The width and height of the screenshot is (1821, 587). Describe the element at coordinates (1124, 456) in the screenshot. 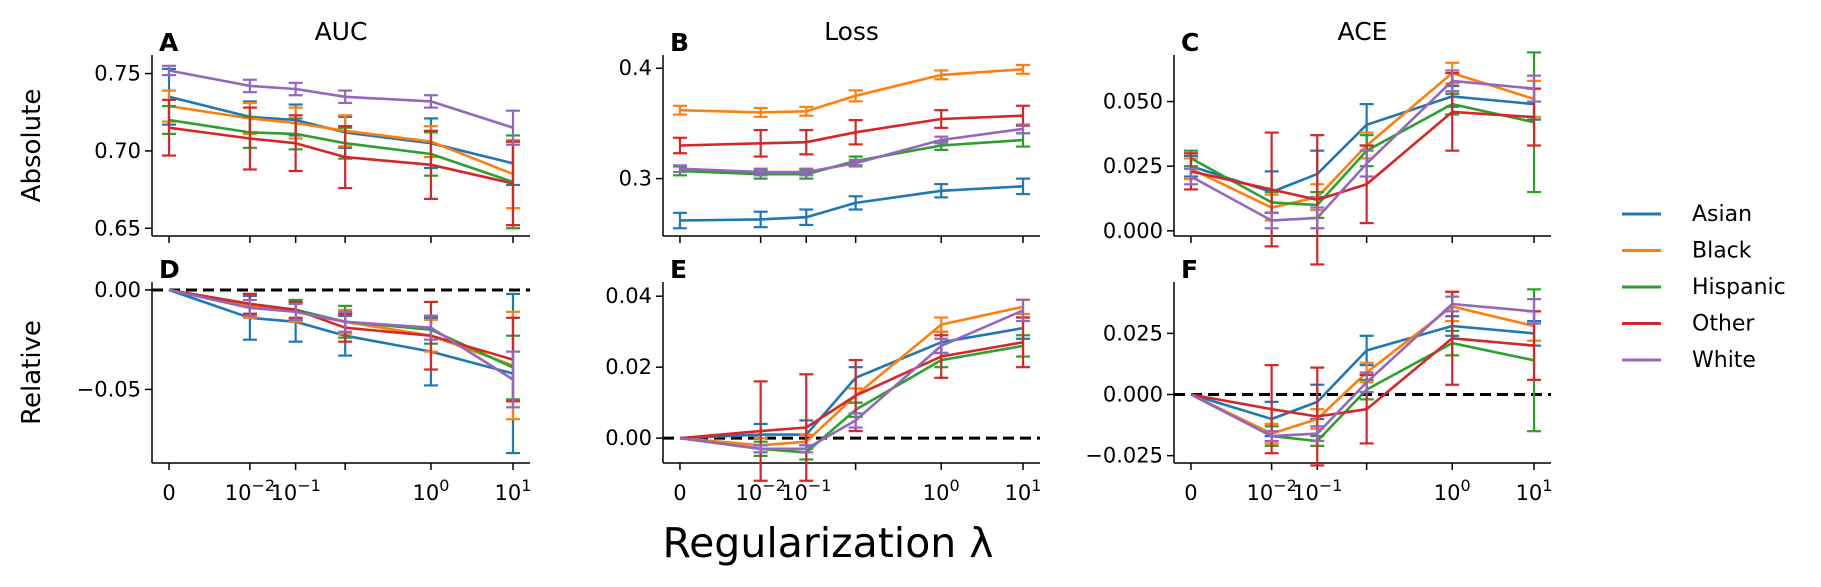

I see `y-tick-label: −0.025` at that location.